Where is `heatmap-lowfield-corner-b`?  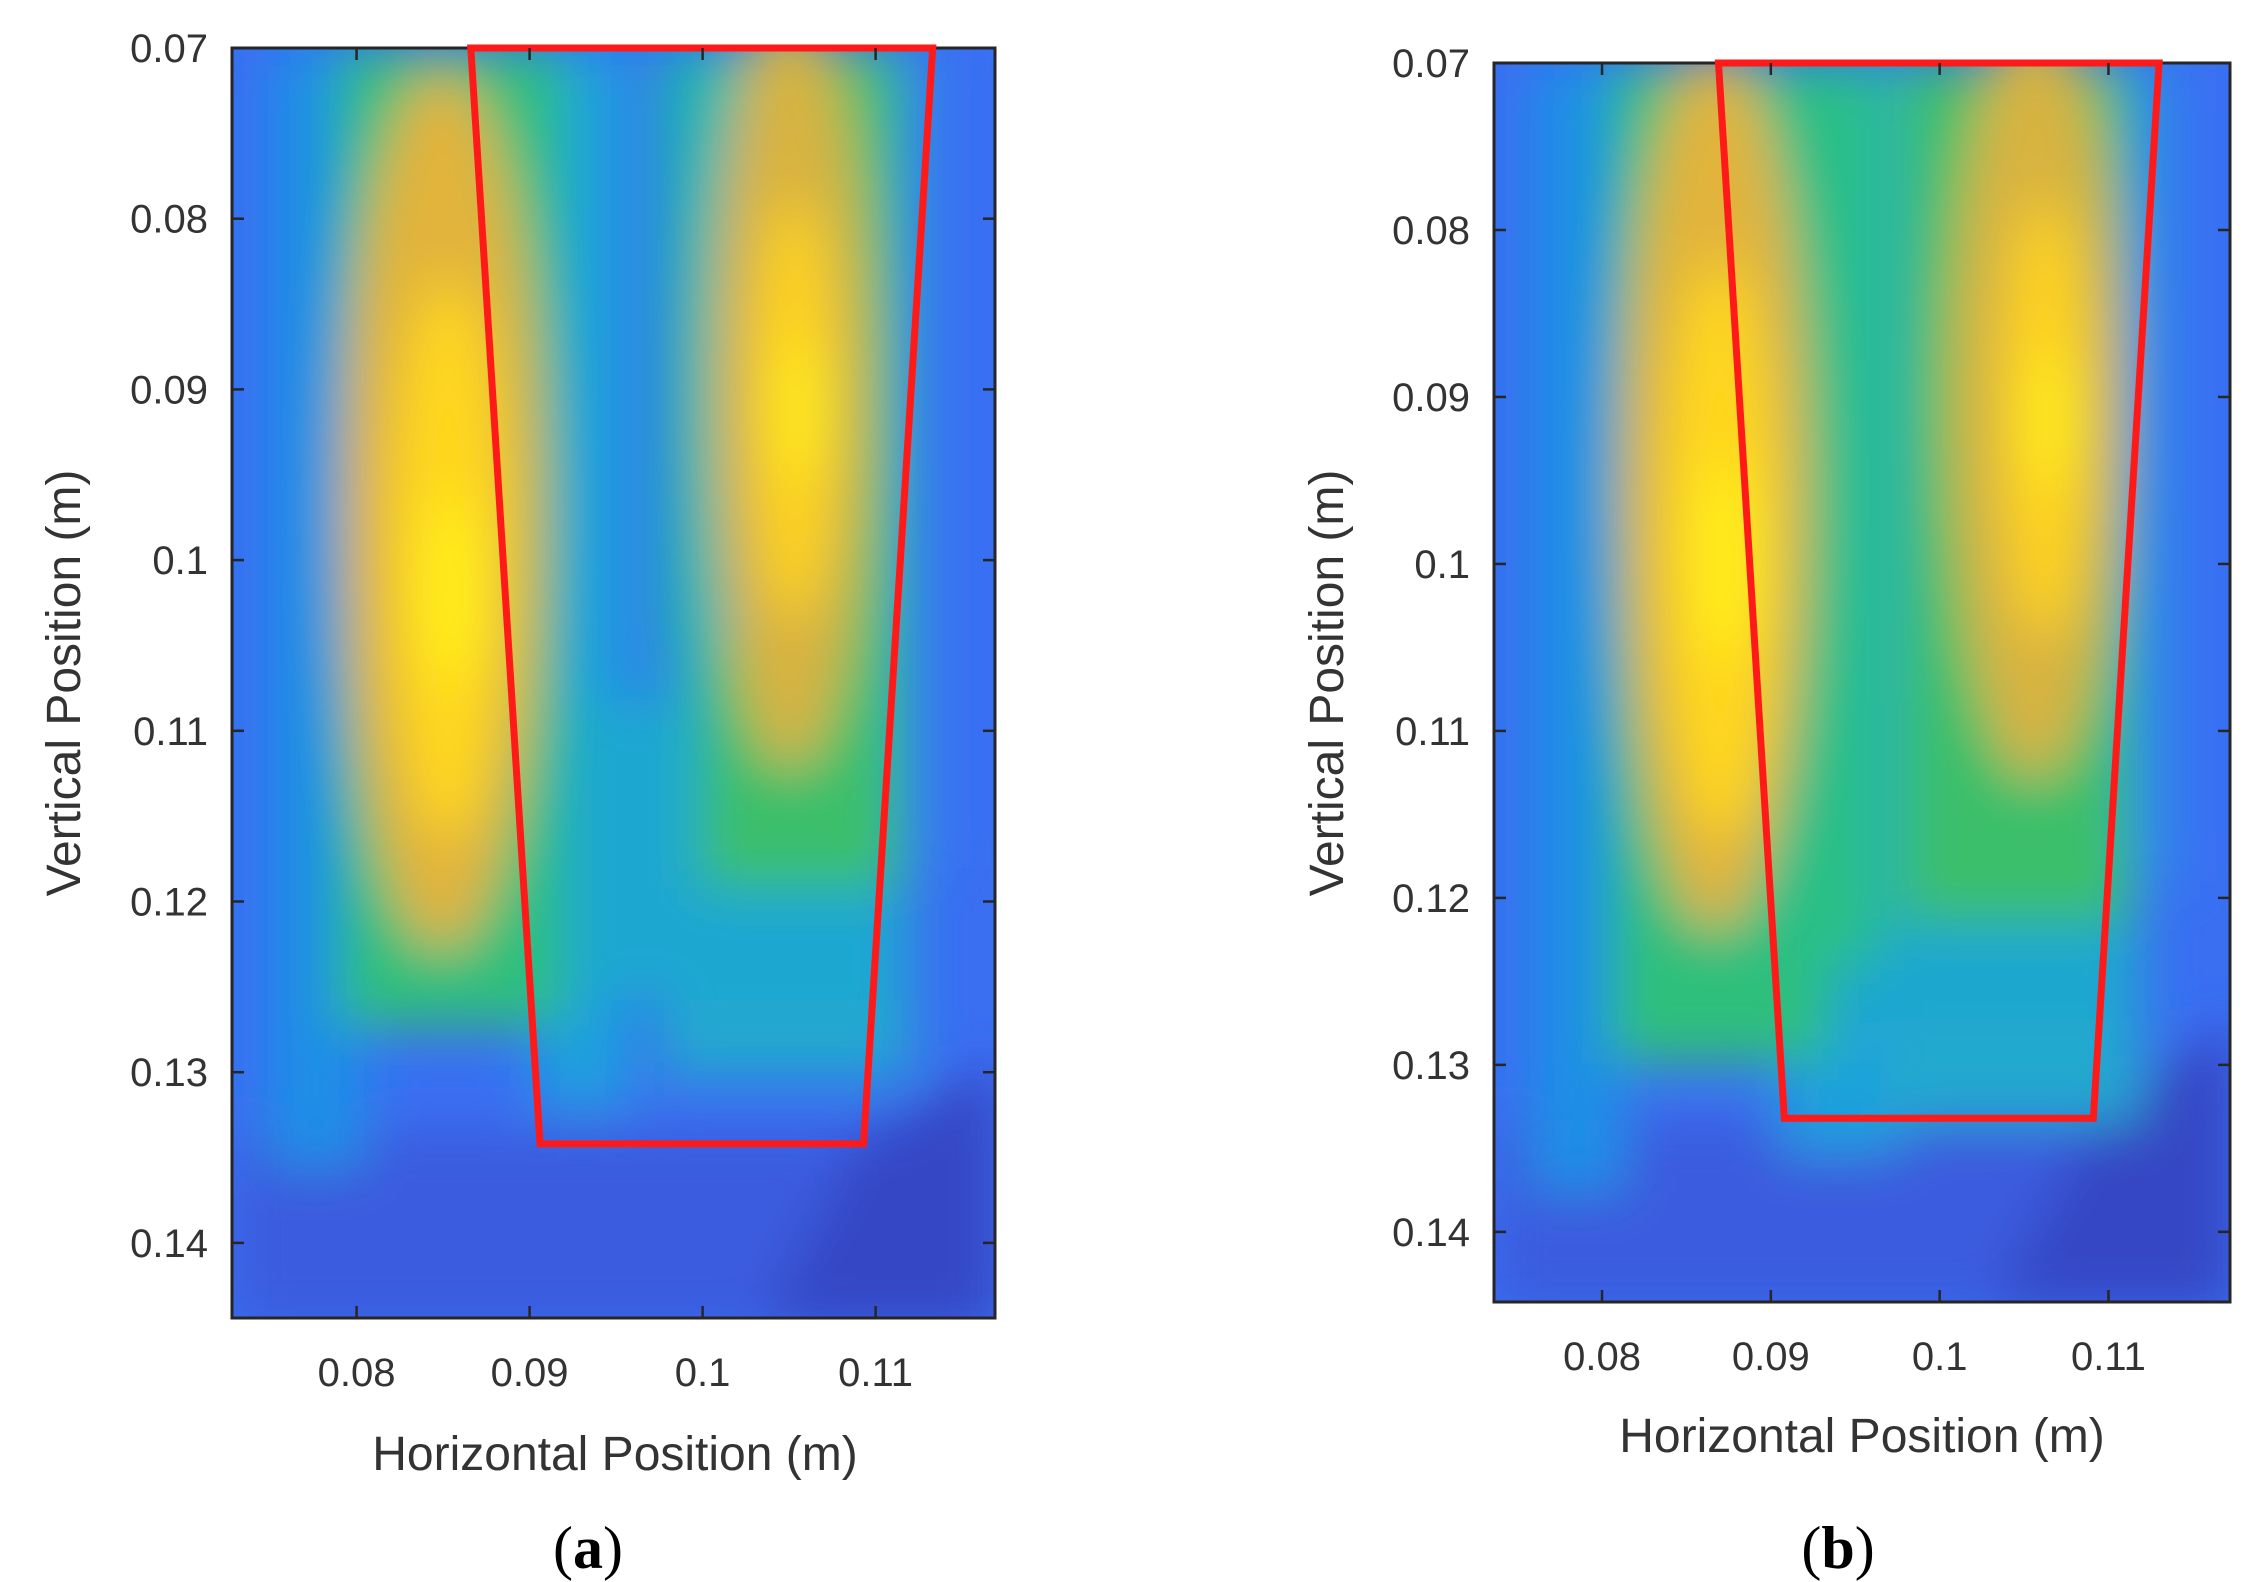 heatmap-lowfield-corner-b is located at coordinates (2112, 1162).